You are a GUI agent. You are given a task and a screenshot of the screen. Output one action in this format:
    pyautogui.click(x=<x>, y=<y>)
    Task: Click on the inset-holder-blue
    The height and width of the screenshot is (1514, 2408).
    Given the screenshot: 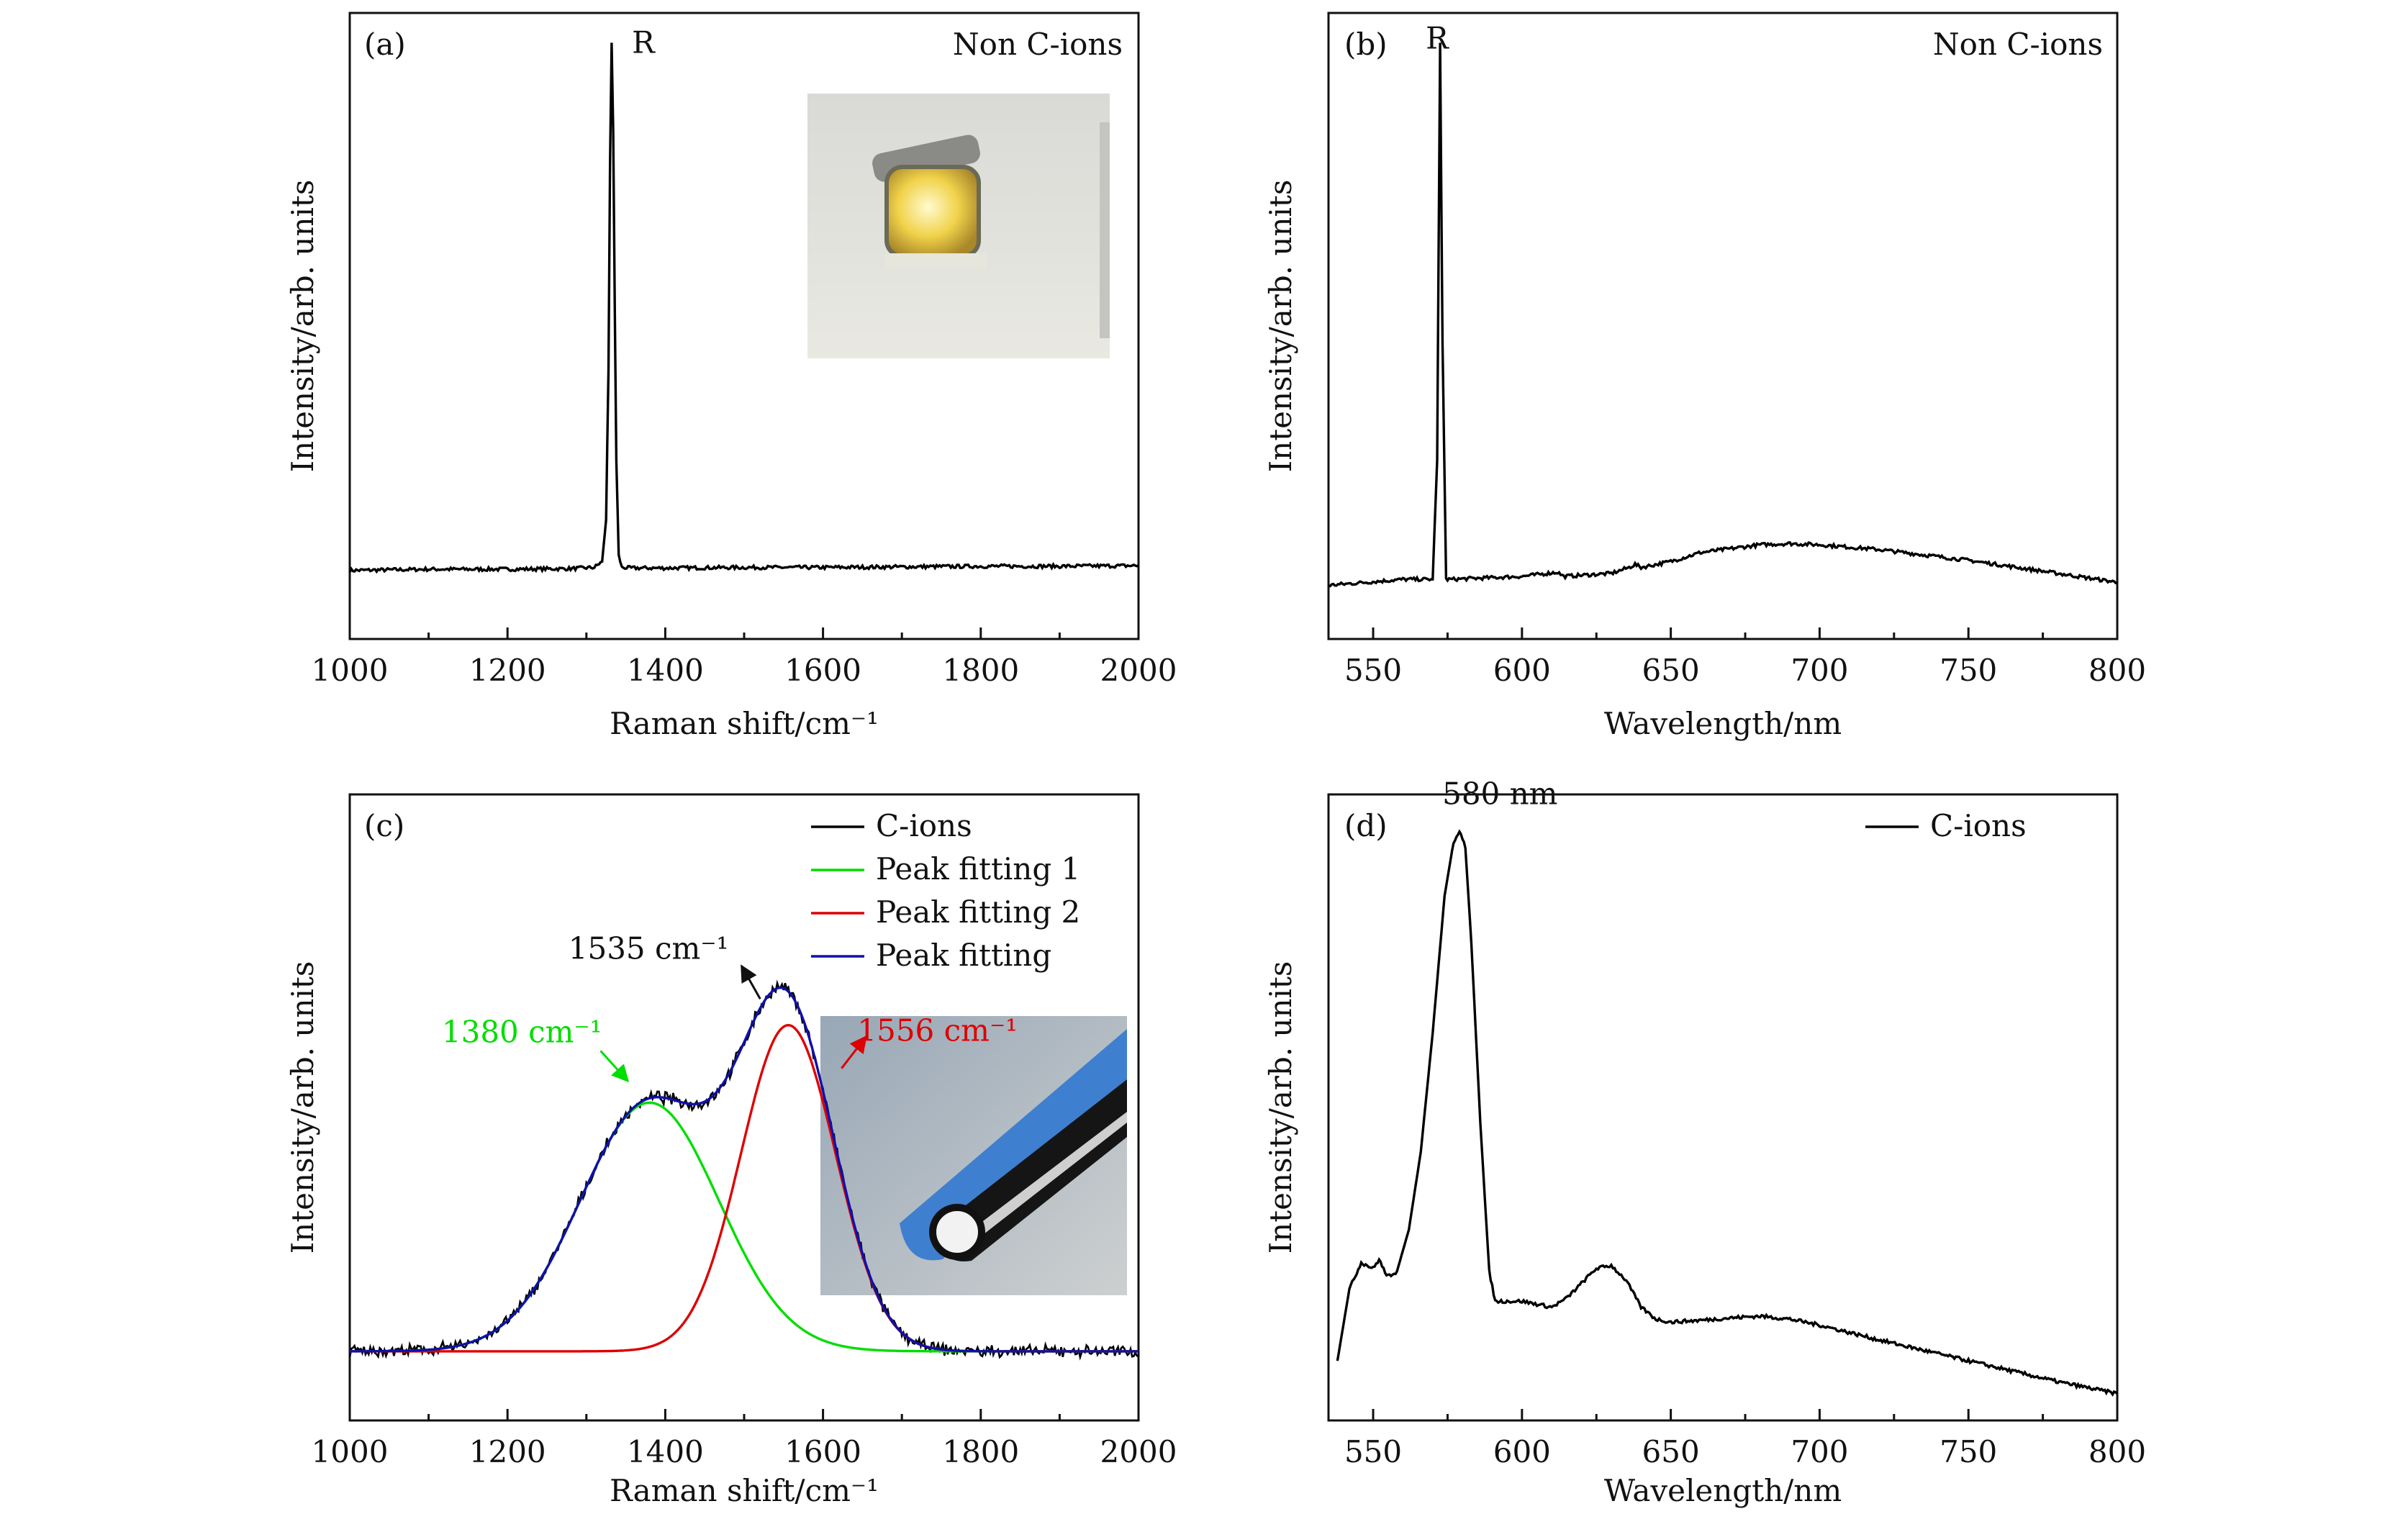 What is the action you would take?
    pyautogui.click(x=1014, y=1145)
    